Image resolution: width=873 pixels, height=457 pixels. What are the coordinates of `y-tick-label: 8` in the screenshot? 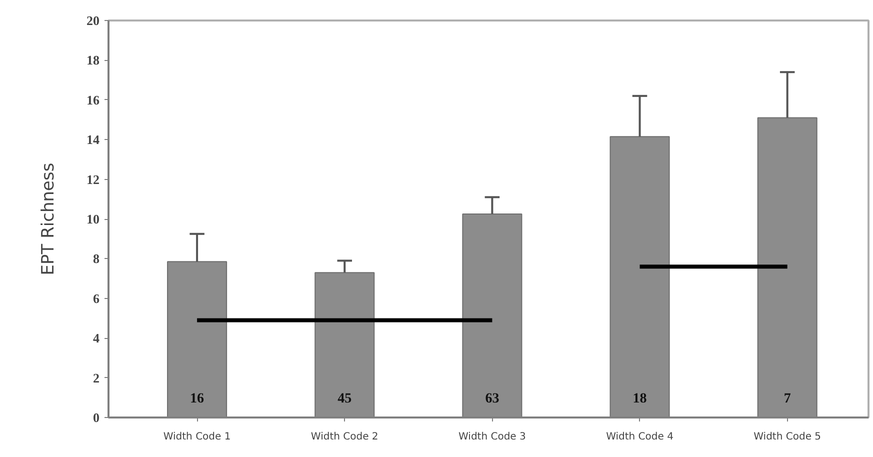 It's located at (96, 258).